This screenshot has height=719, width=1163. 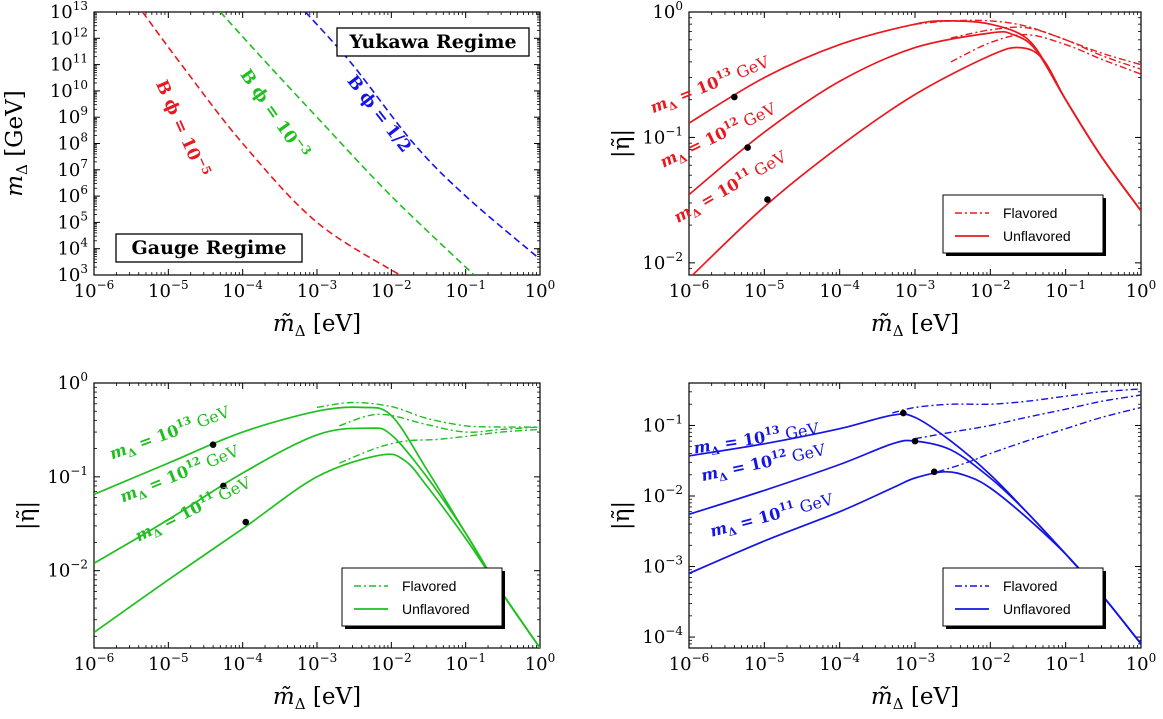 I want to click on boundary-line-red, so click(x=271, y=143).